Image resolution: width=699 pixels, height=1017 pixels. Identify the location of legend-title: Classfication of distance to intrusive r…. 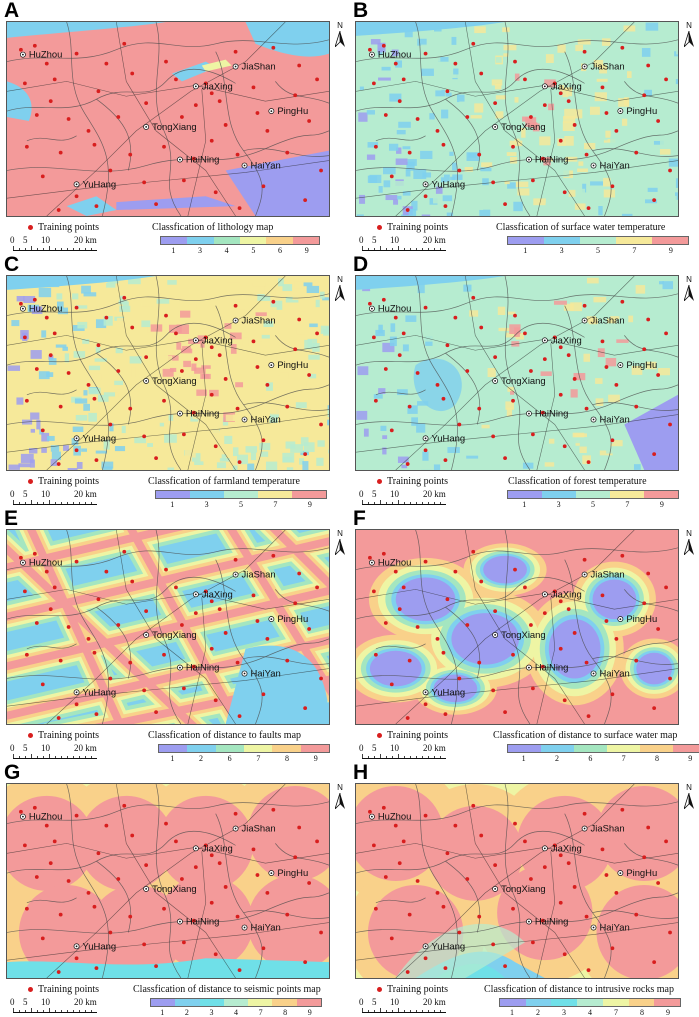
(579, 989).